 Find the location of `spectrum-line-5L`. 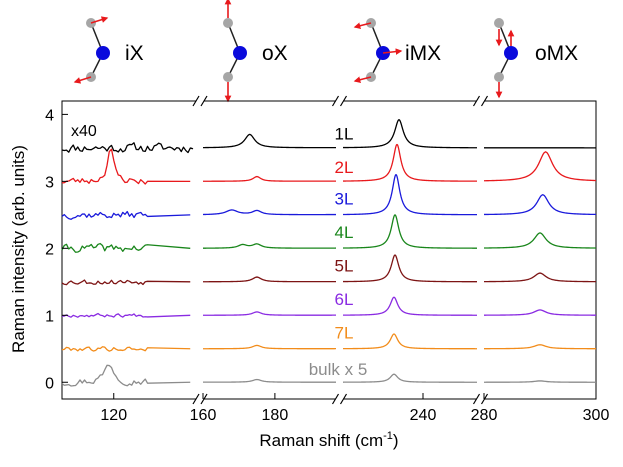

spectrum-line-5L is located at coordinates (329, 270).